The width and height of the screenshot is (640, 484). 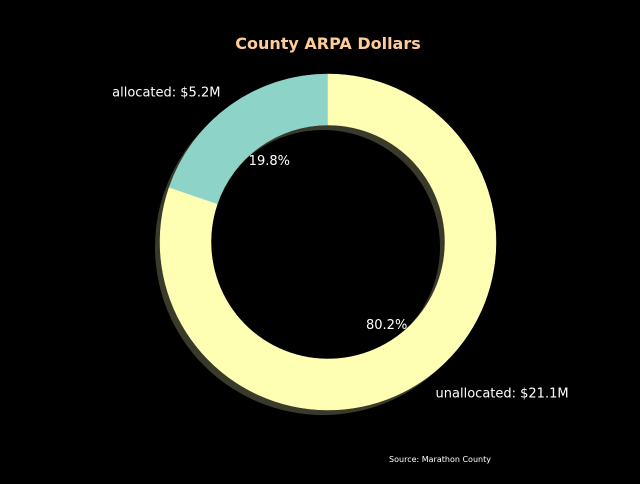 What do you see at coordinates (166, 93) in the screenshot?
I see `slice-label-allocated: allocated: $5.2M` at bounding box center [166, 93].